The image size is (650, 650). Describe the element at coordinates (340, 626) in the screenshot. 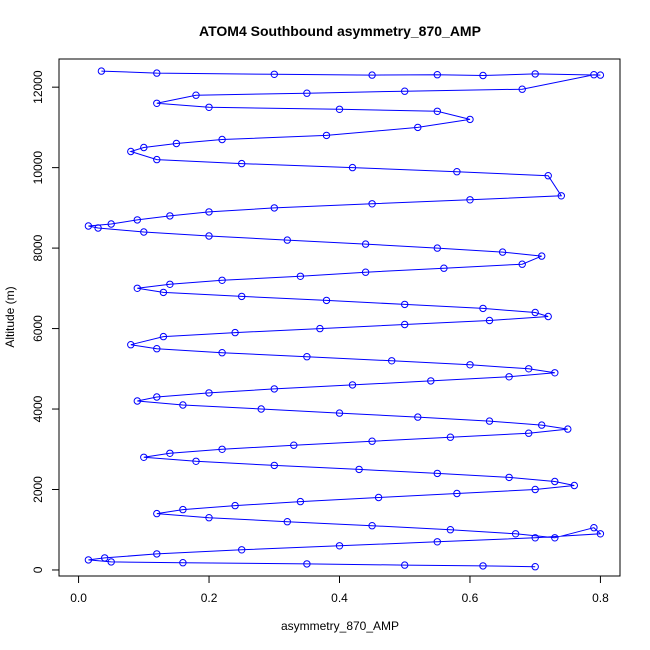

I see `x-axis-label: asymmetry_870_AMP` at that location.